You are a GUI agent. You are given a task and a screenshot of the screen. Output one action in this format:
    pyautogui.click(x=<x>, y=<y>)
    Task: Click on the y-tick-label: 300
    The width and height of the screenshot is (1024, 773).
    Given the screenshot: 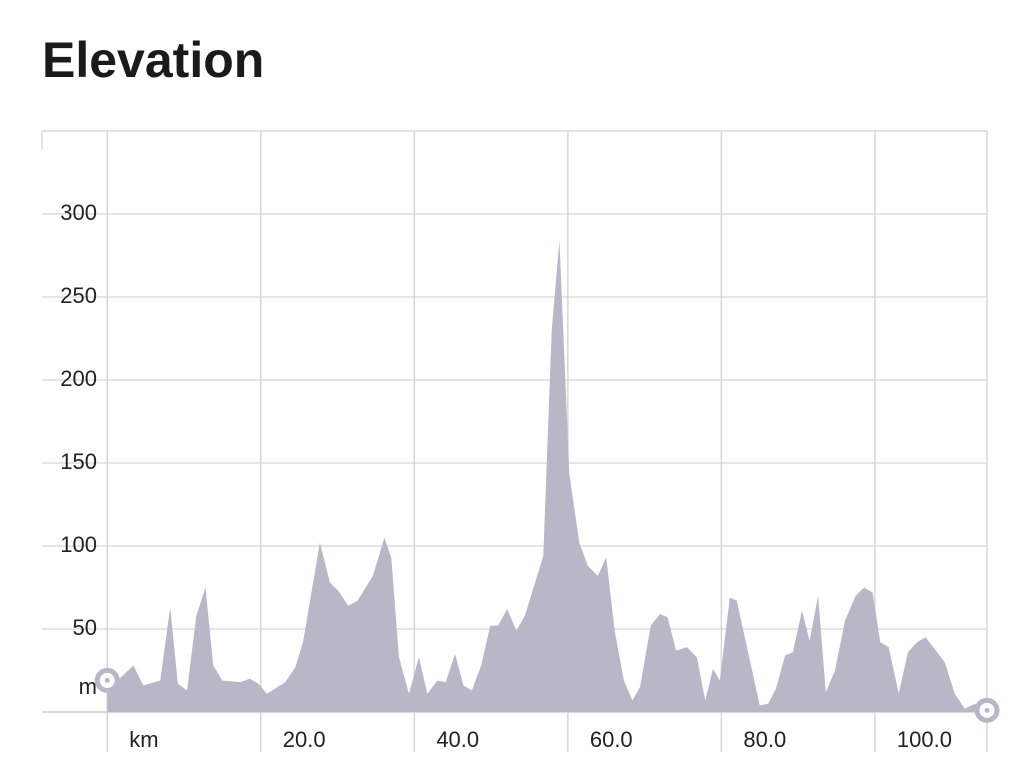 What is the action you would take?
    pyautogui.click(x=78, y=212)
    